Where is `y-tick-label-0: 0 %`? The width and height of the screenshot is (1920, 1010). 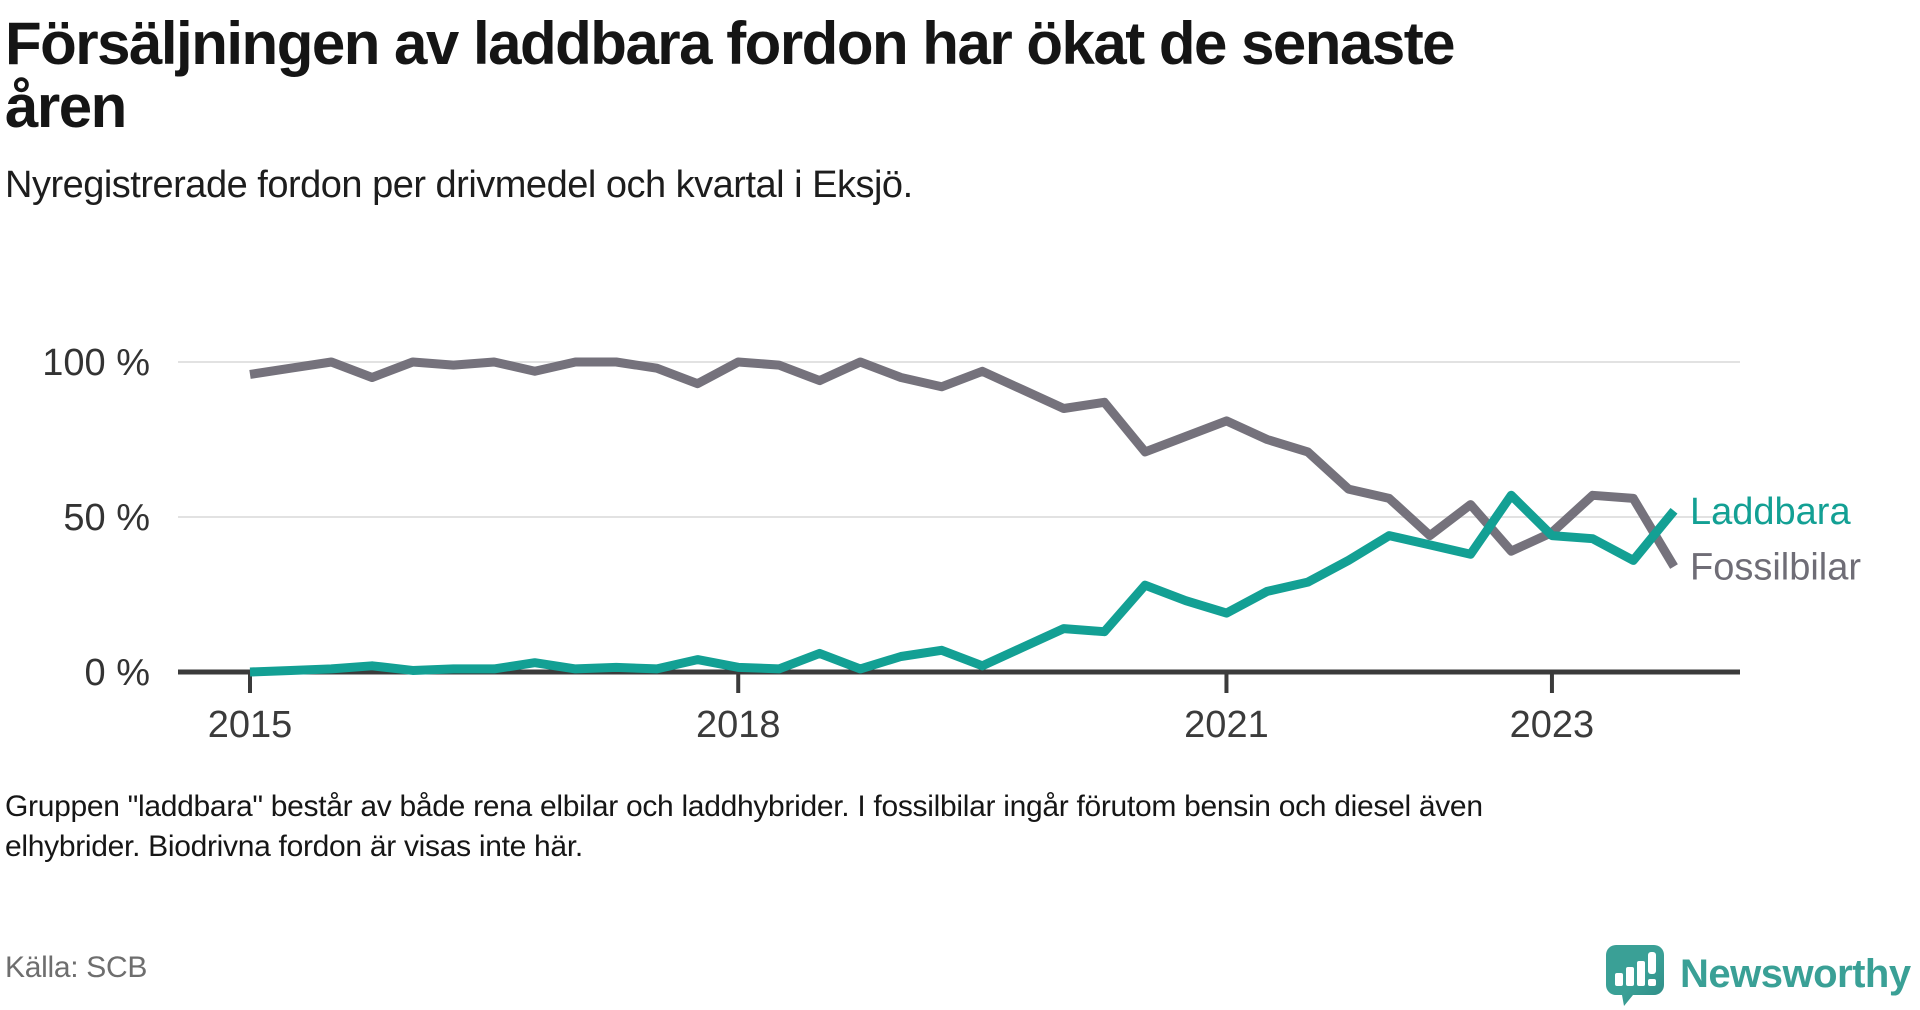
y-tick-label-0: 0 % is located at coordinates (117, 673).